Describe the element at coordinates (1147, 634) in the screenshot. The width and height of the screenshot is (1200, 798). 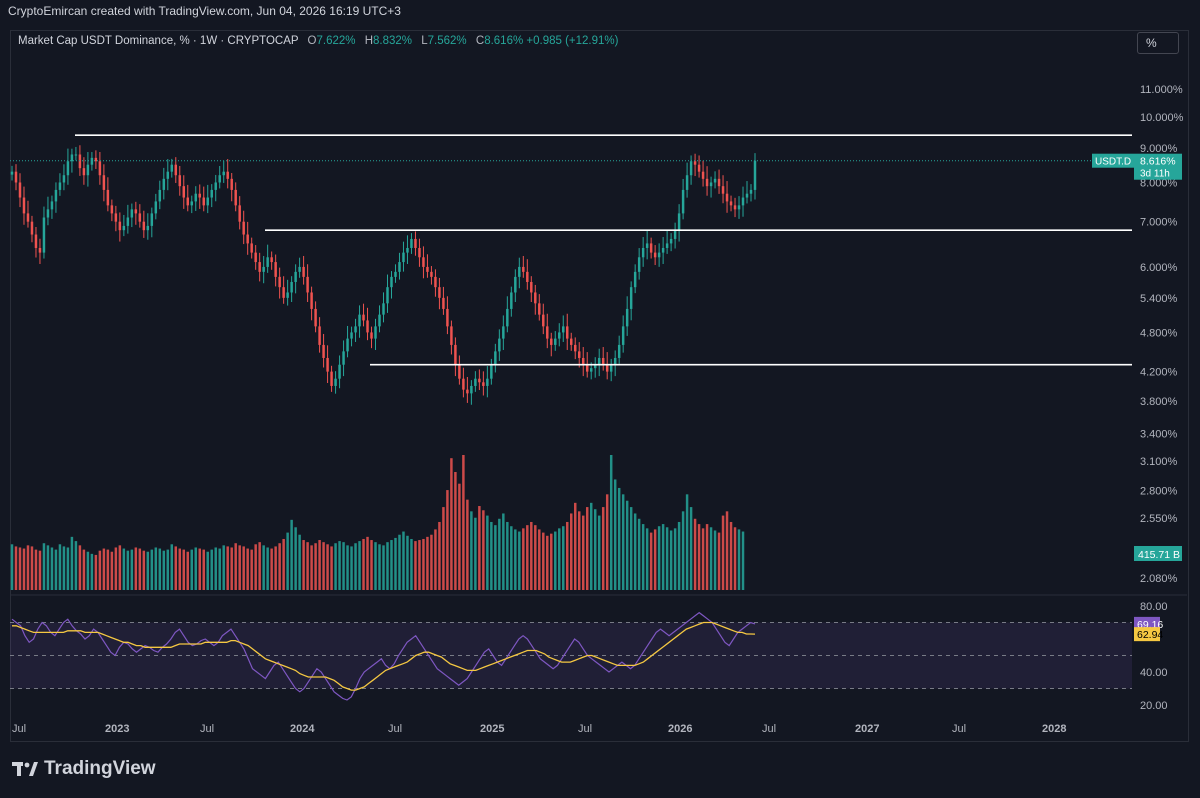
I see `rsi-ma-tag-bg` at that location.